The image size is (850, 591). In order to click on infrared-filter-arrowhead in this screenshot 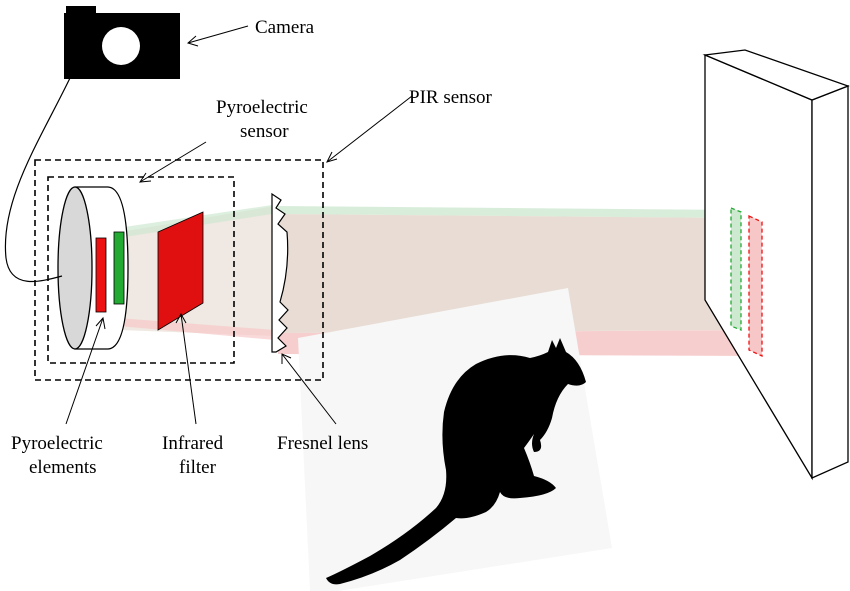, I will do `click(181, 318)`.